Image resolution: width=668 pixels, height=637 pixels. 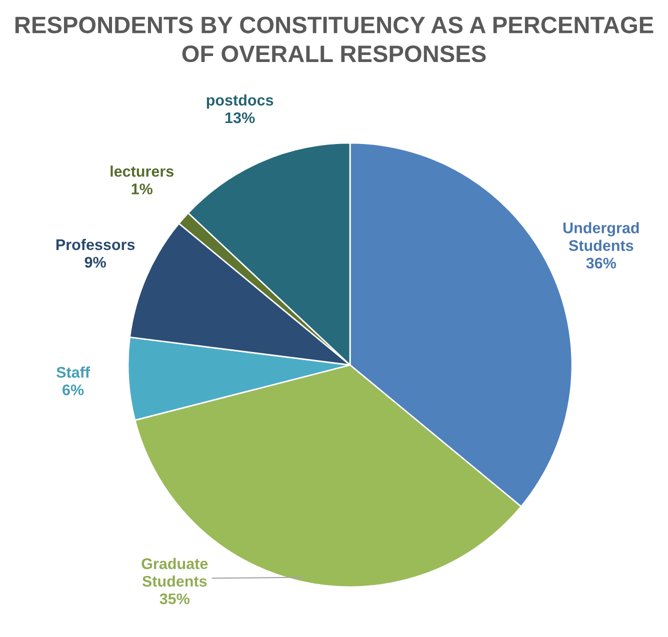 What do you see at coordinates (95, 244) in the screenshot?
I see `slice-label: Professors` at bounding box center [95, 244].